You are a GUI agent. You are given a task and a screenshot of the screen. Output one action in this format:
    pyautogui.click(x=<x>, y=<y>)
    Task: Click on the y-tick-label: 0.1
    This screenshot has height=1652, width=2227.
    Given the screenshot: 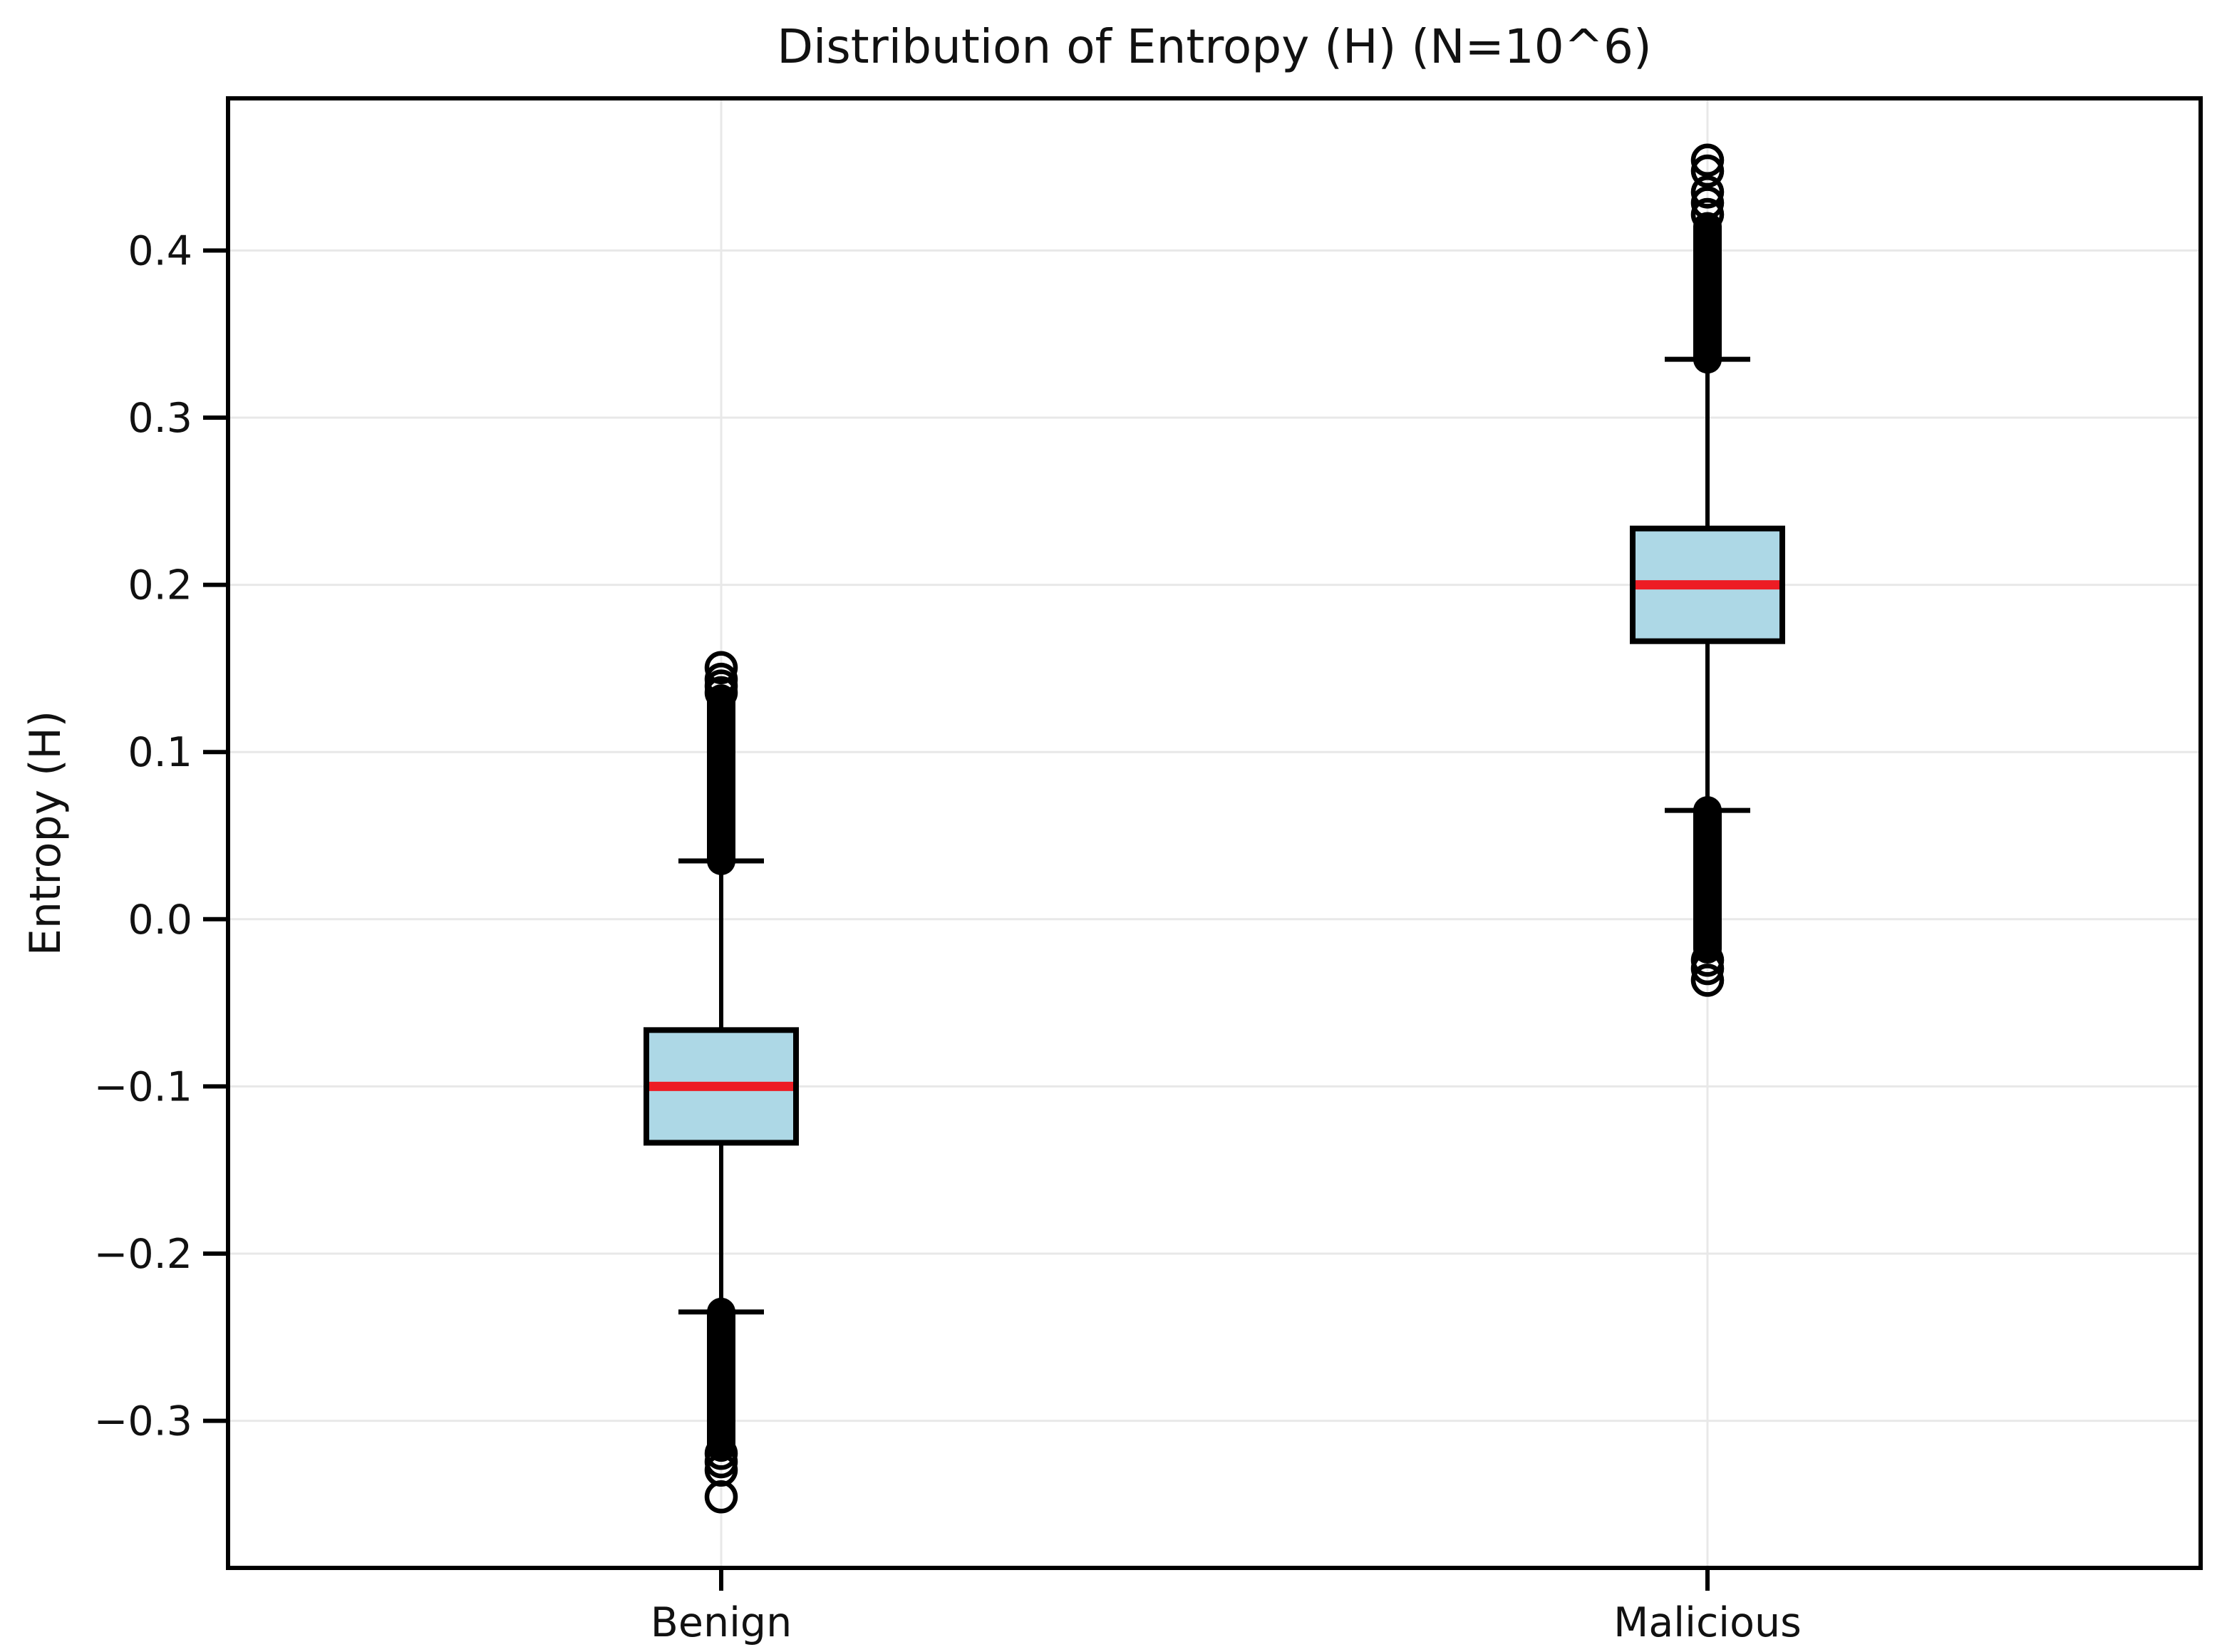 What is the action you would take?
    pyautogui.click(x=160, y=752)
    